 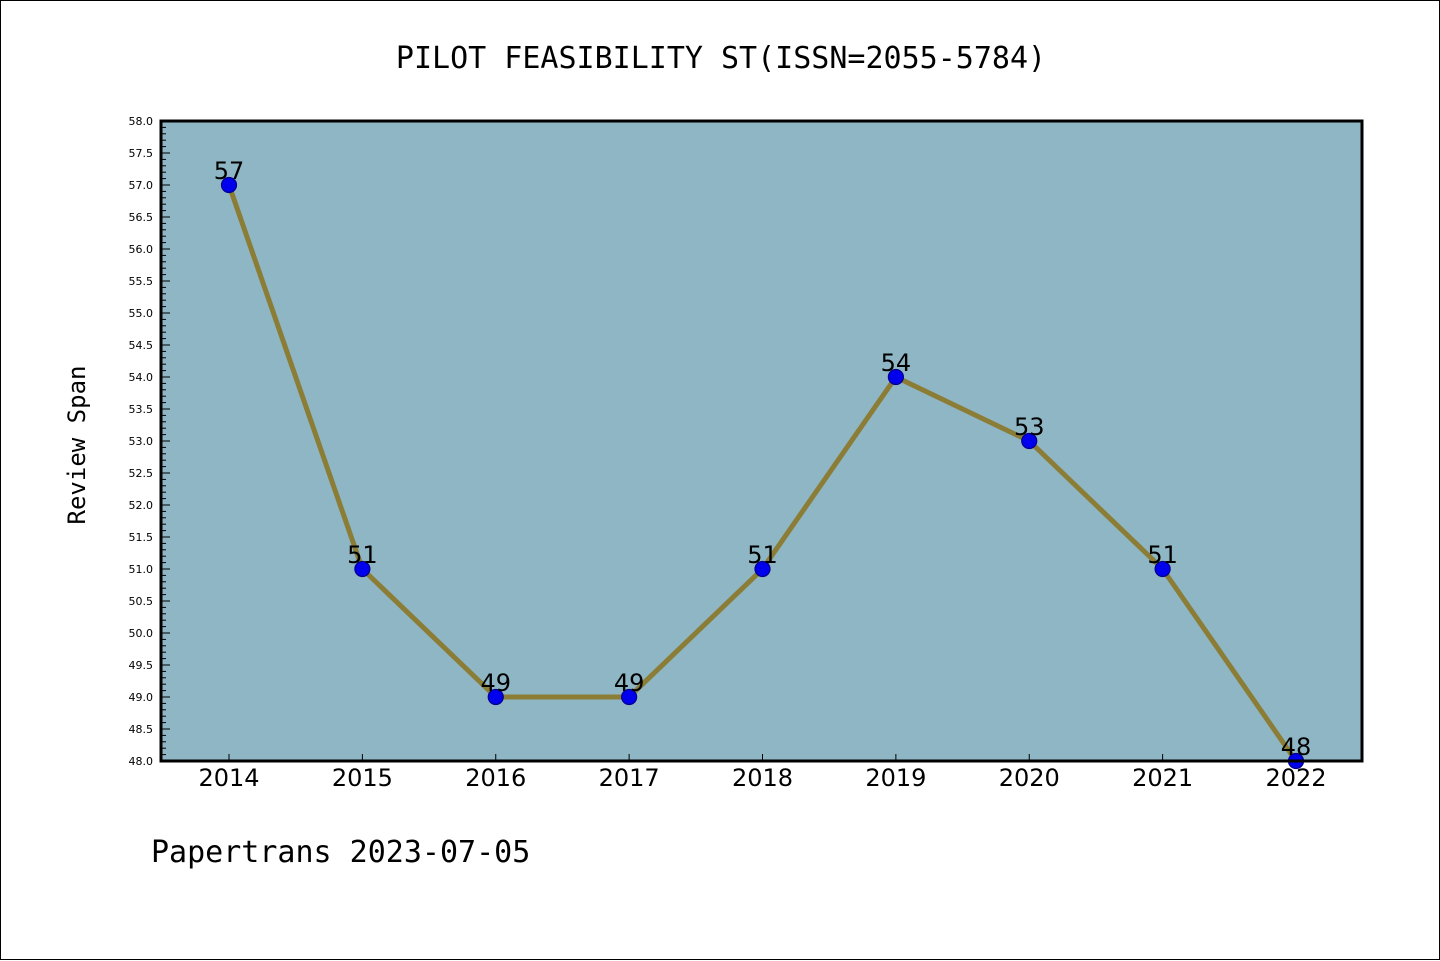 I want to click on y-tick-label: 55.5, so click(x=141, y=281).